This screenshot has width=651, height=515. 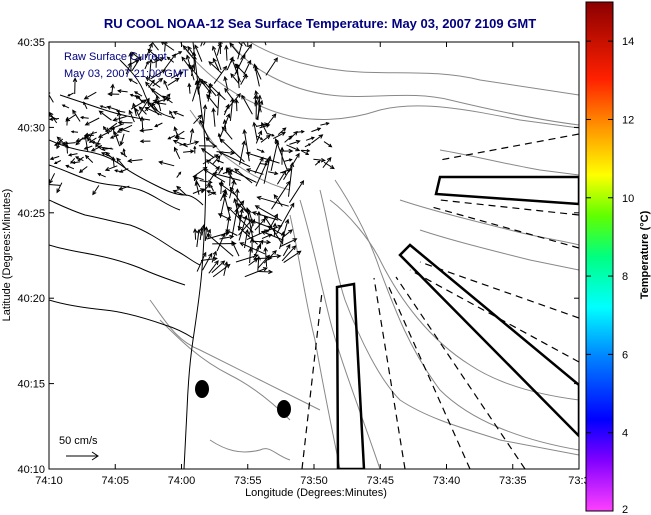 What do you see at coordinates (82, 456) in the screenshot?
I see `scale-arrow` at bounding box center [82, 456].